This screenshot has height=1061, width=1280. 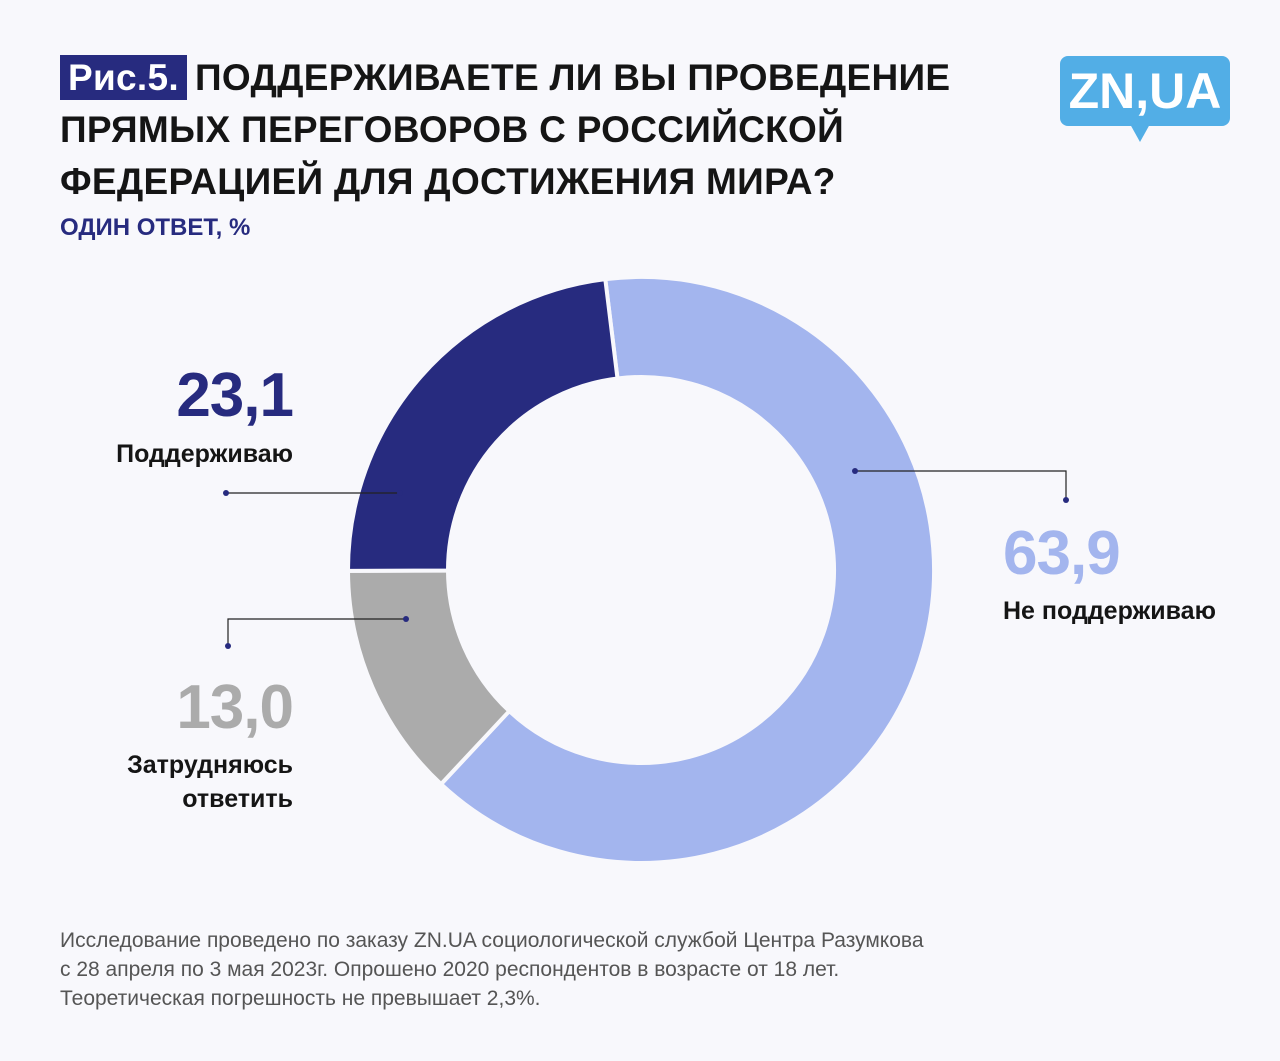 I want to click on value-label-oppose: 63,9, so click(x=1062, y=553).